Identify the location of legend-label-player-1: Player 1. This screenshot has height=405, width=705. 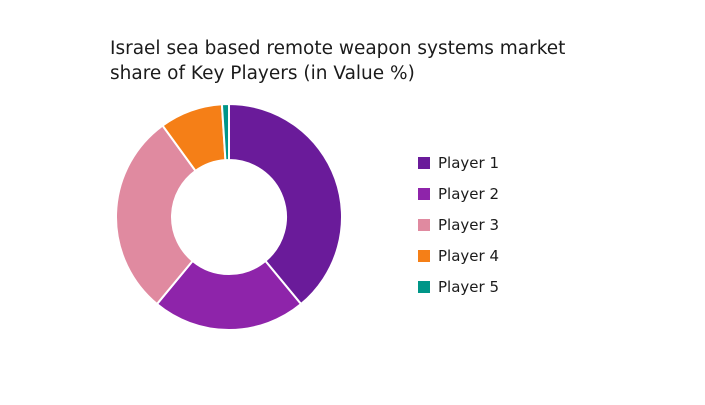
(468, 162).